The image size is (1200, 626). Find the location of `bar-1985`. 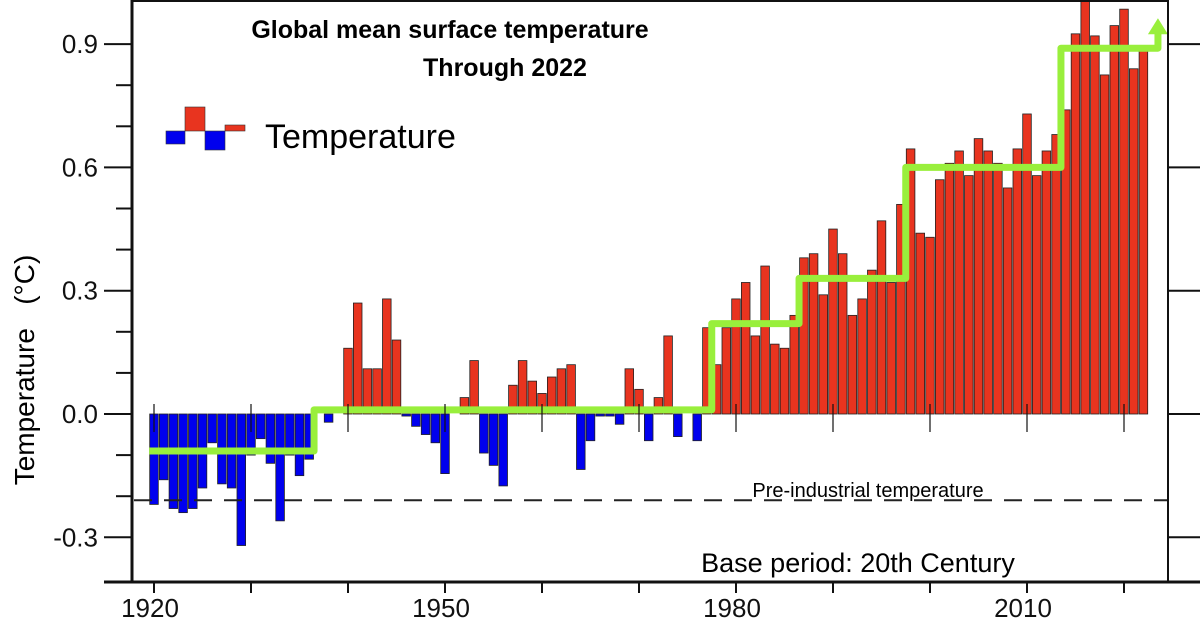

bar-1985 is located at coordinates (784, 381).